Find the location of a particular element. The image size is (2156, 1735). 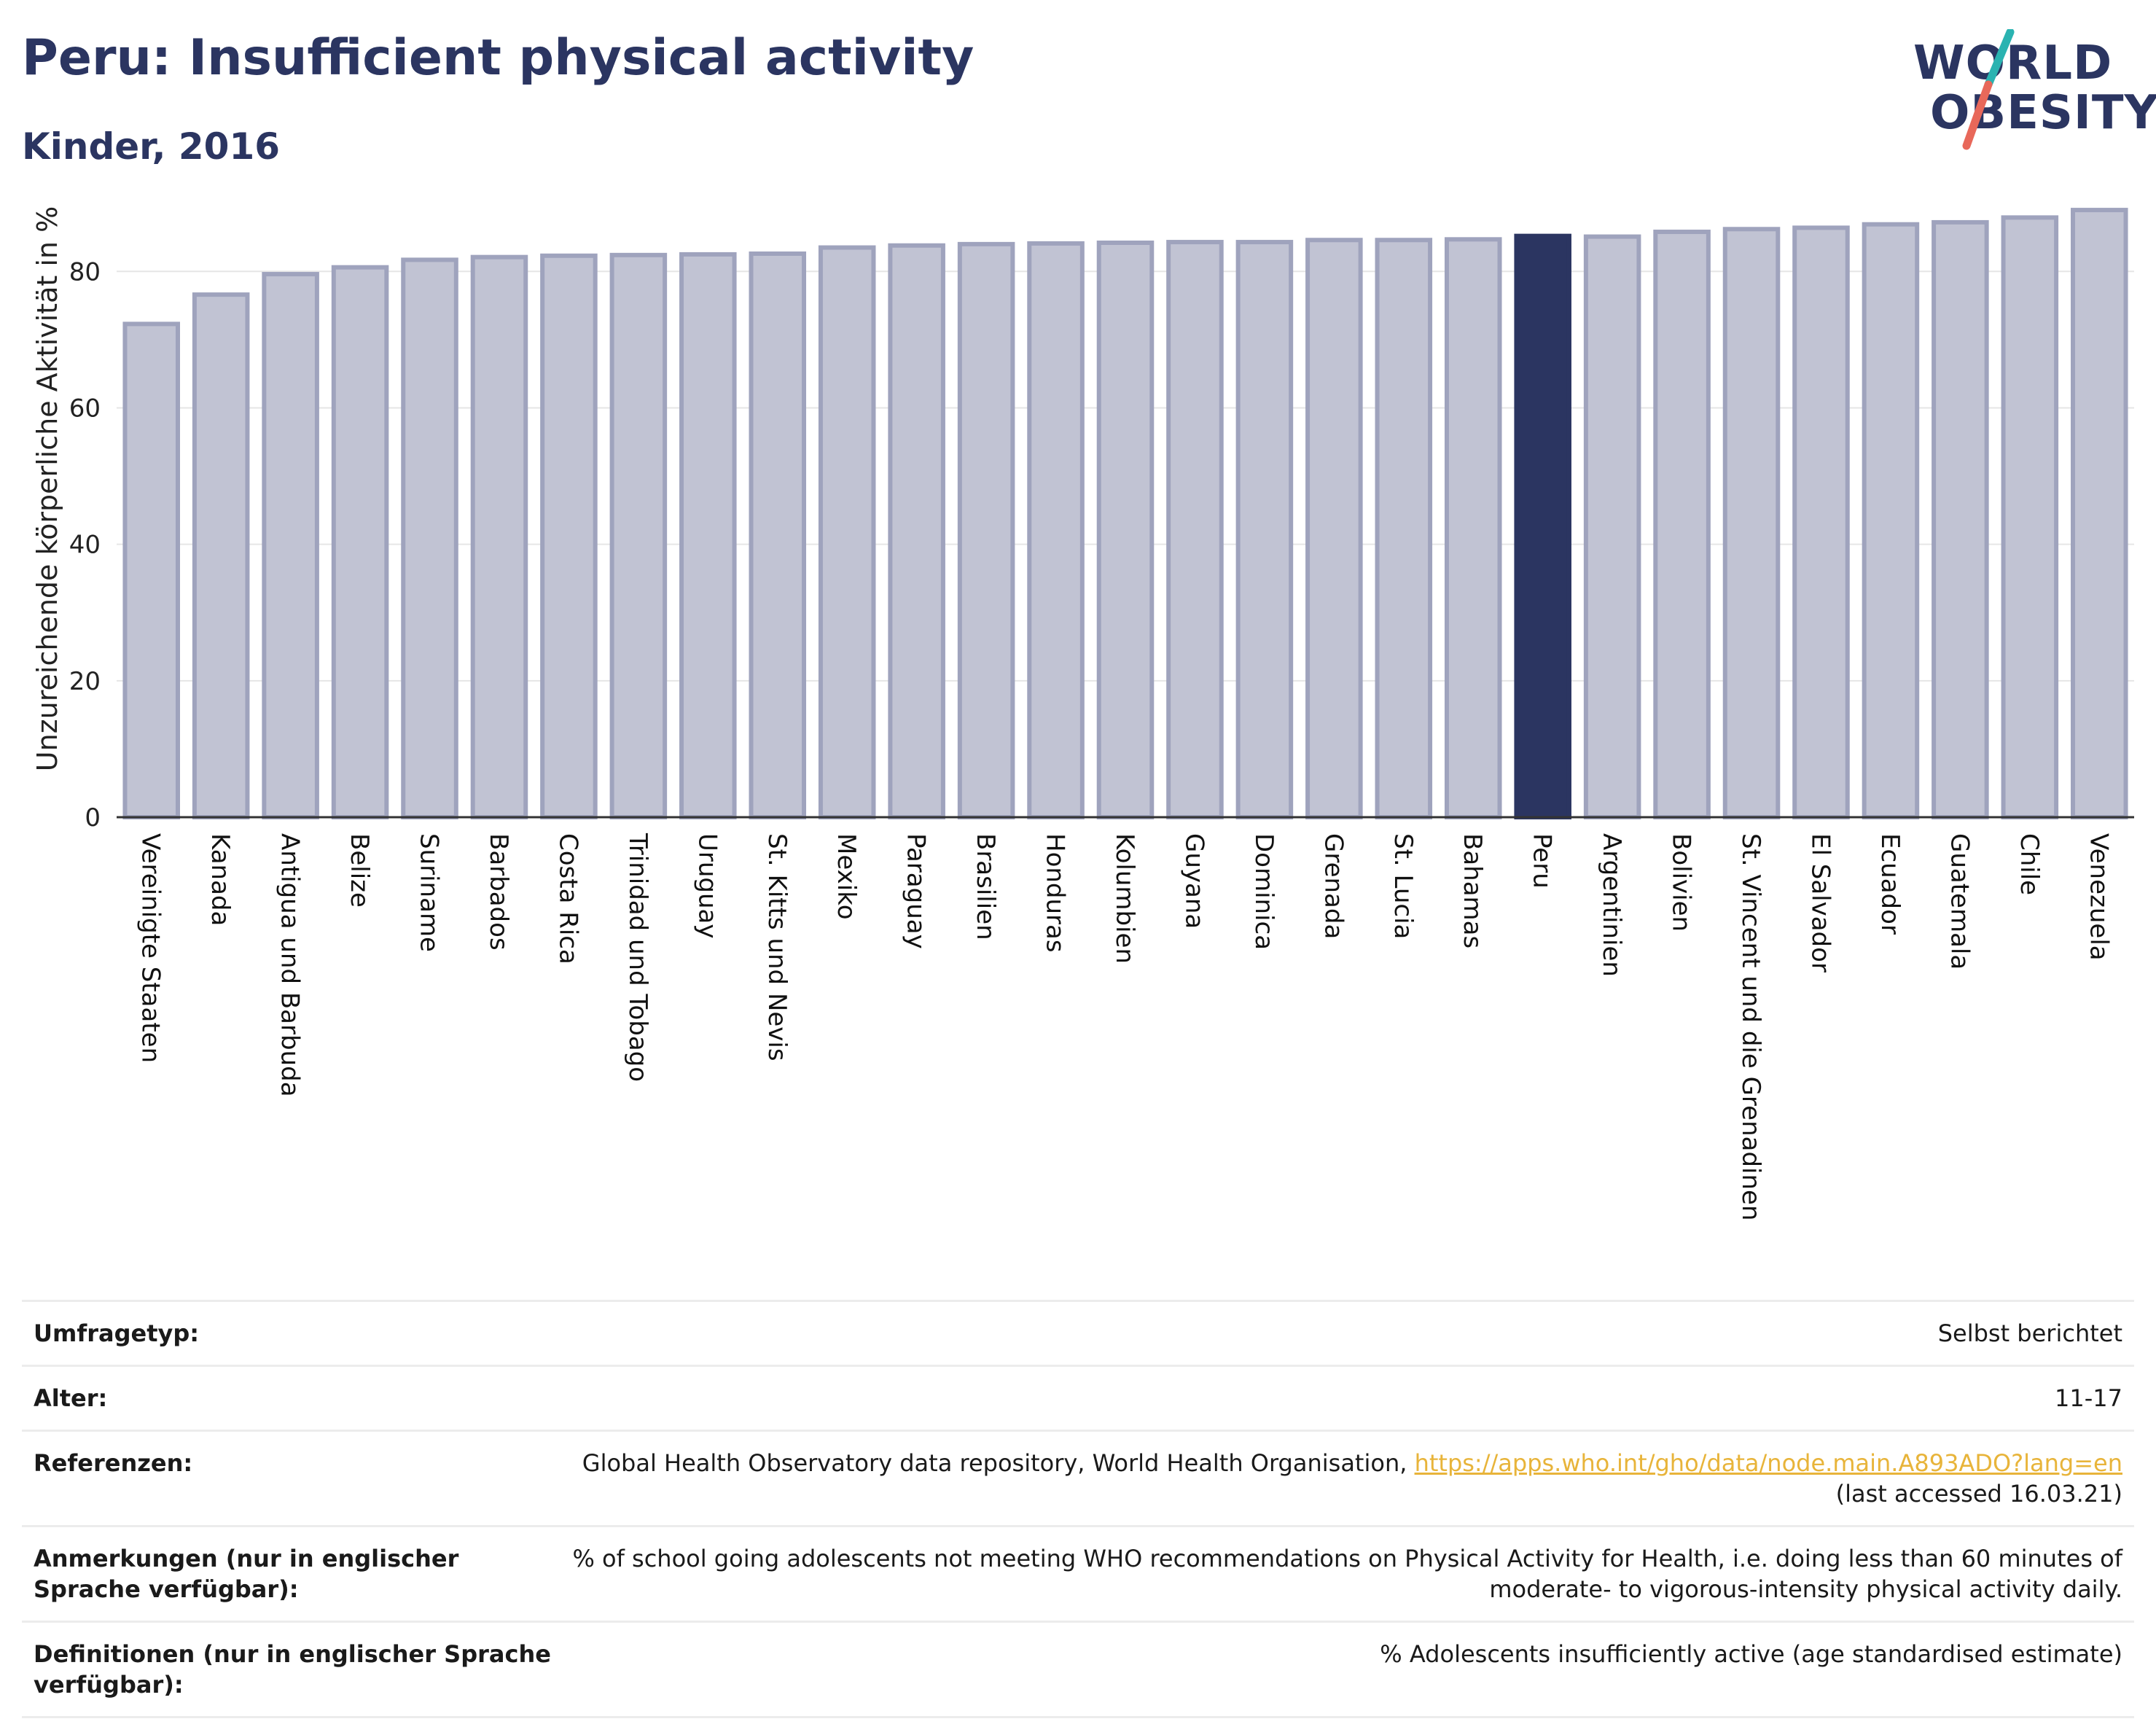

y-tick-label: 0 is located at coordinates (93, 818).